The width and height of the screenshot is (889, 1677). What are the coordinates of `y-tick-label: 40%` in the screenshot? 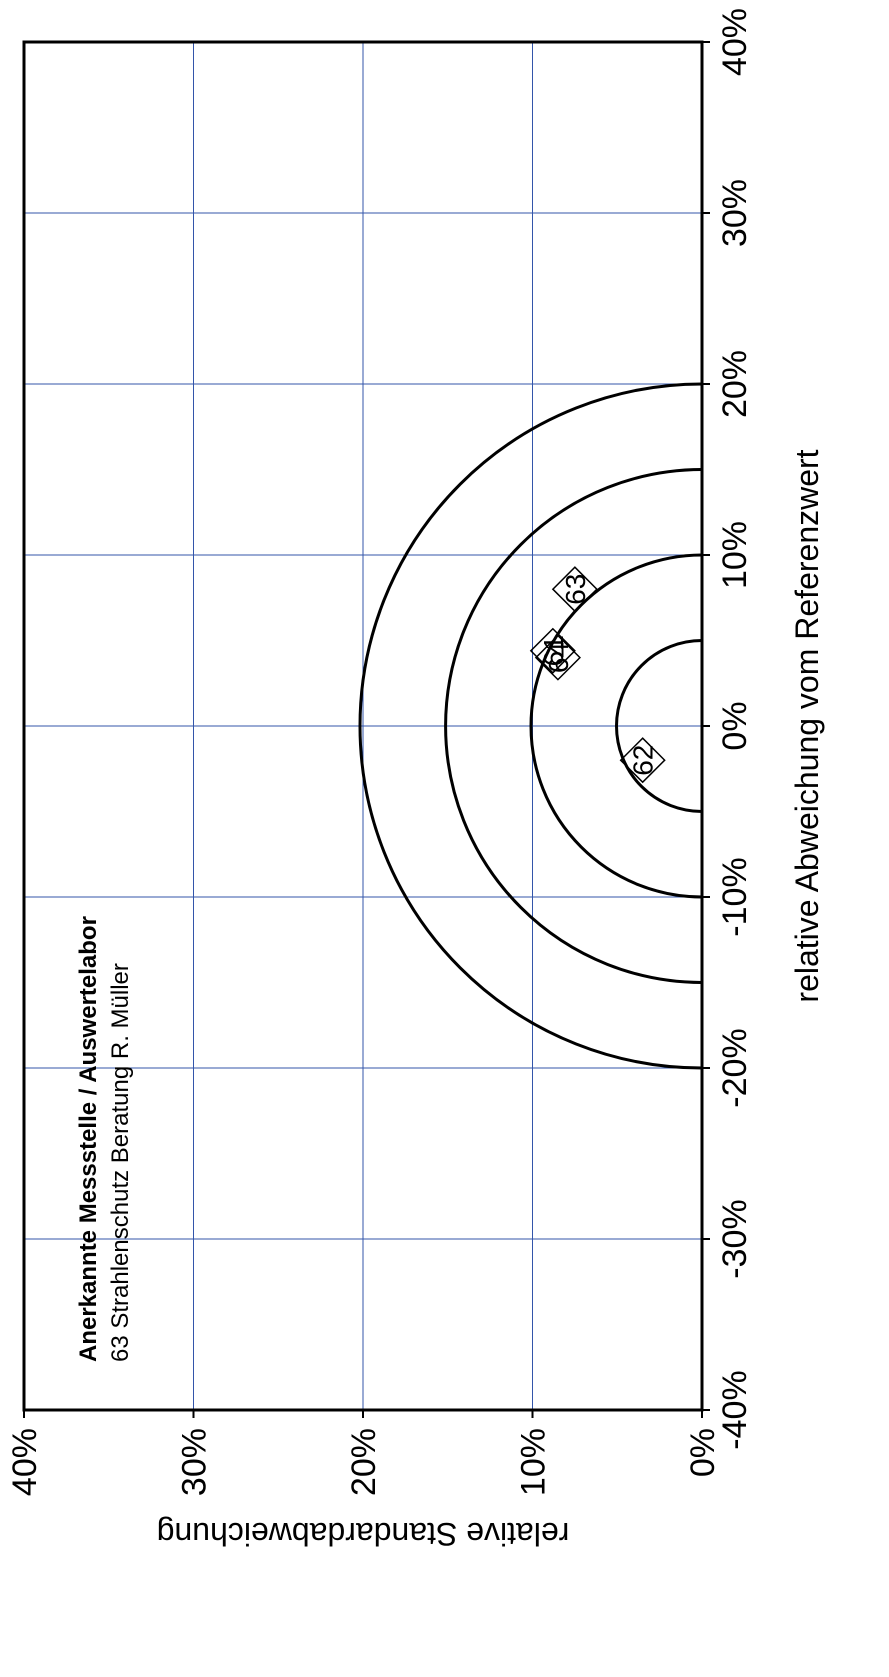 It's located at (25, 1462).